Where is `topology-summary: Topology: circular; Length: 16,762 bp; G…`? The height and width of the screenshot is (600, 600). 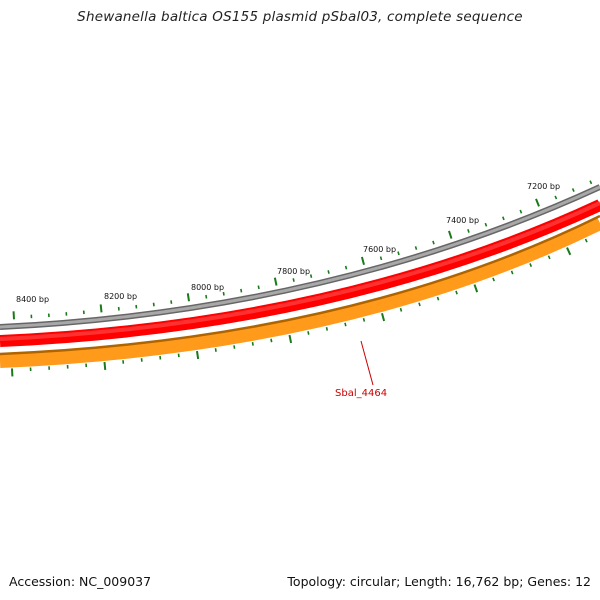 topology-summary: Topology: circular; Length: 16,762 bp; G… is located at coordinates (439, 581).